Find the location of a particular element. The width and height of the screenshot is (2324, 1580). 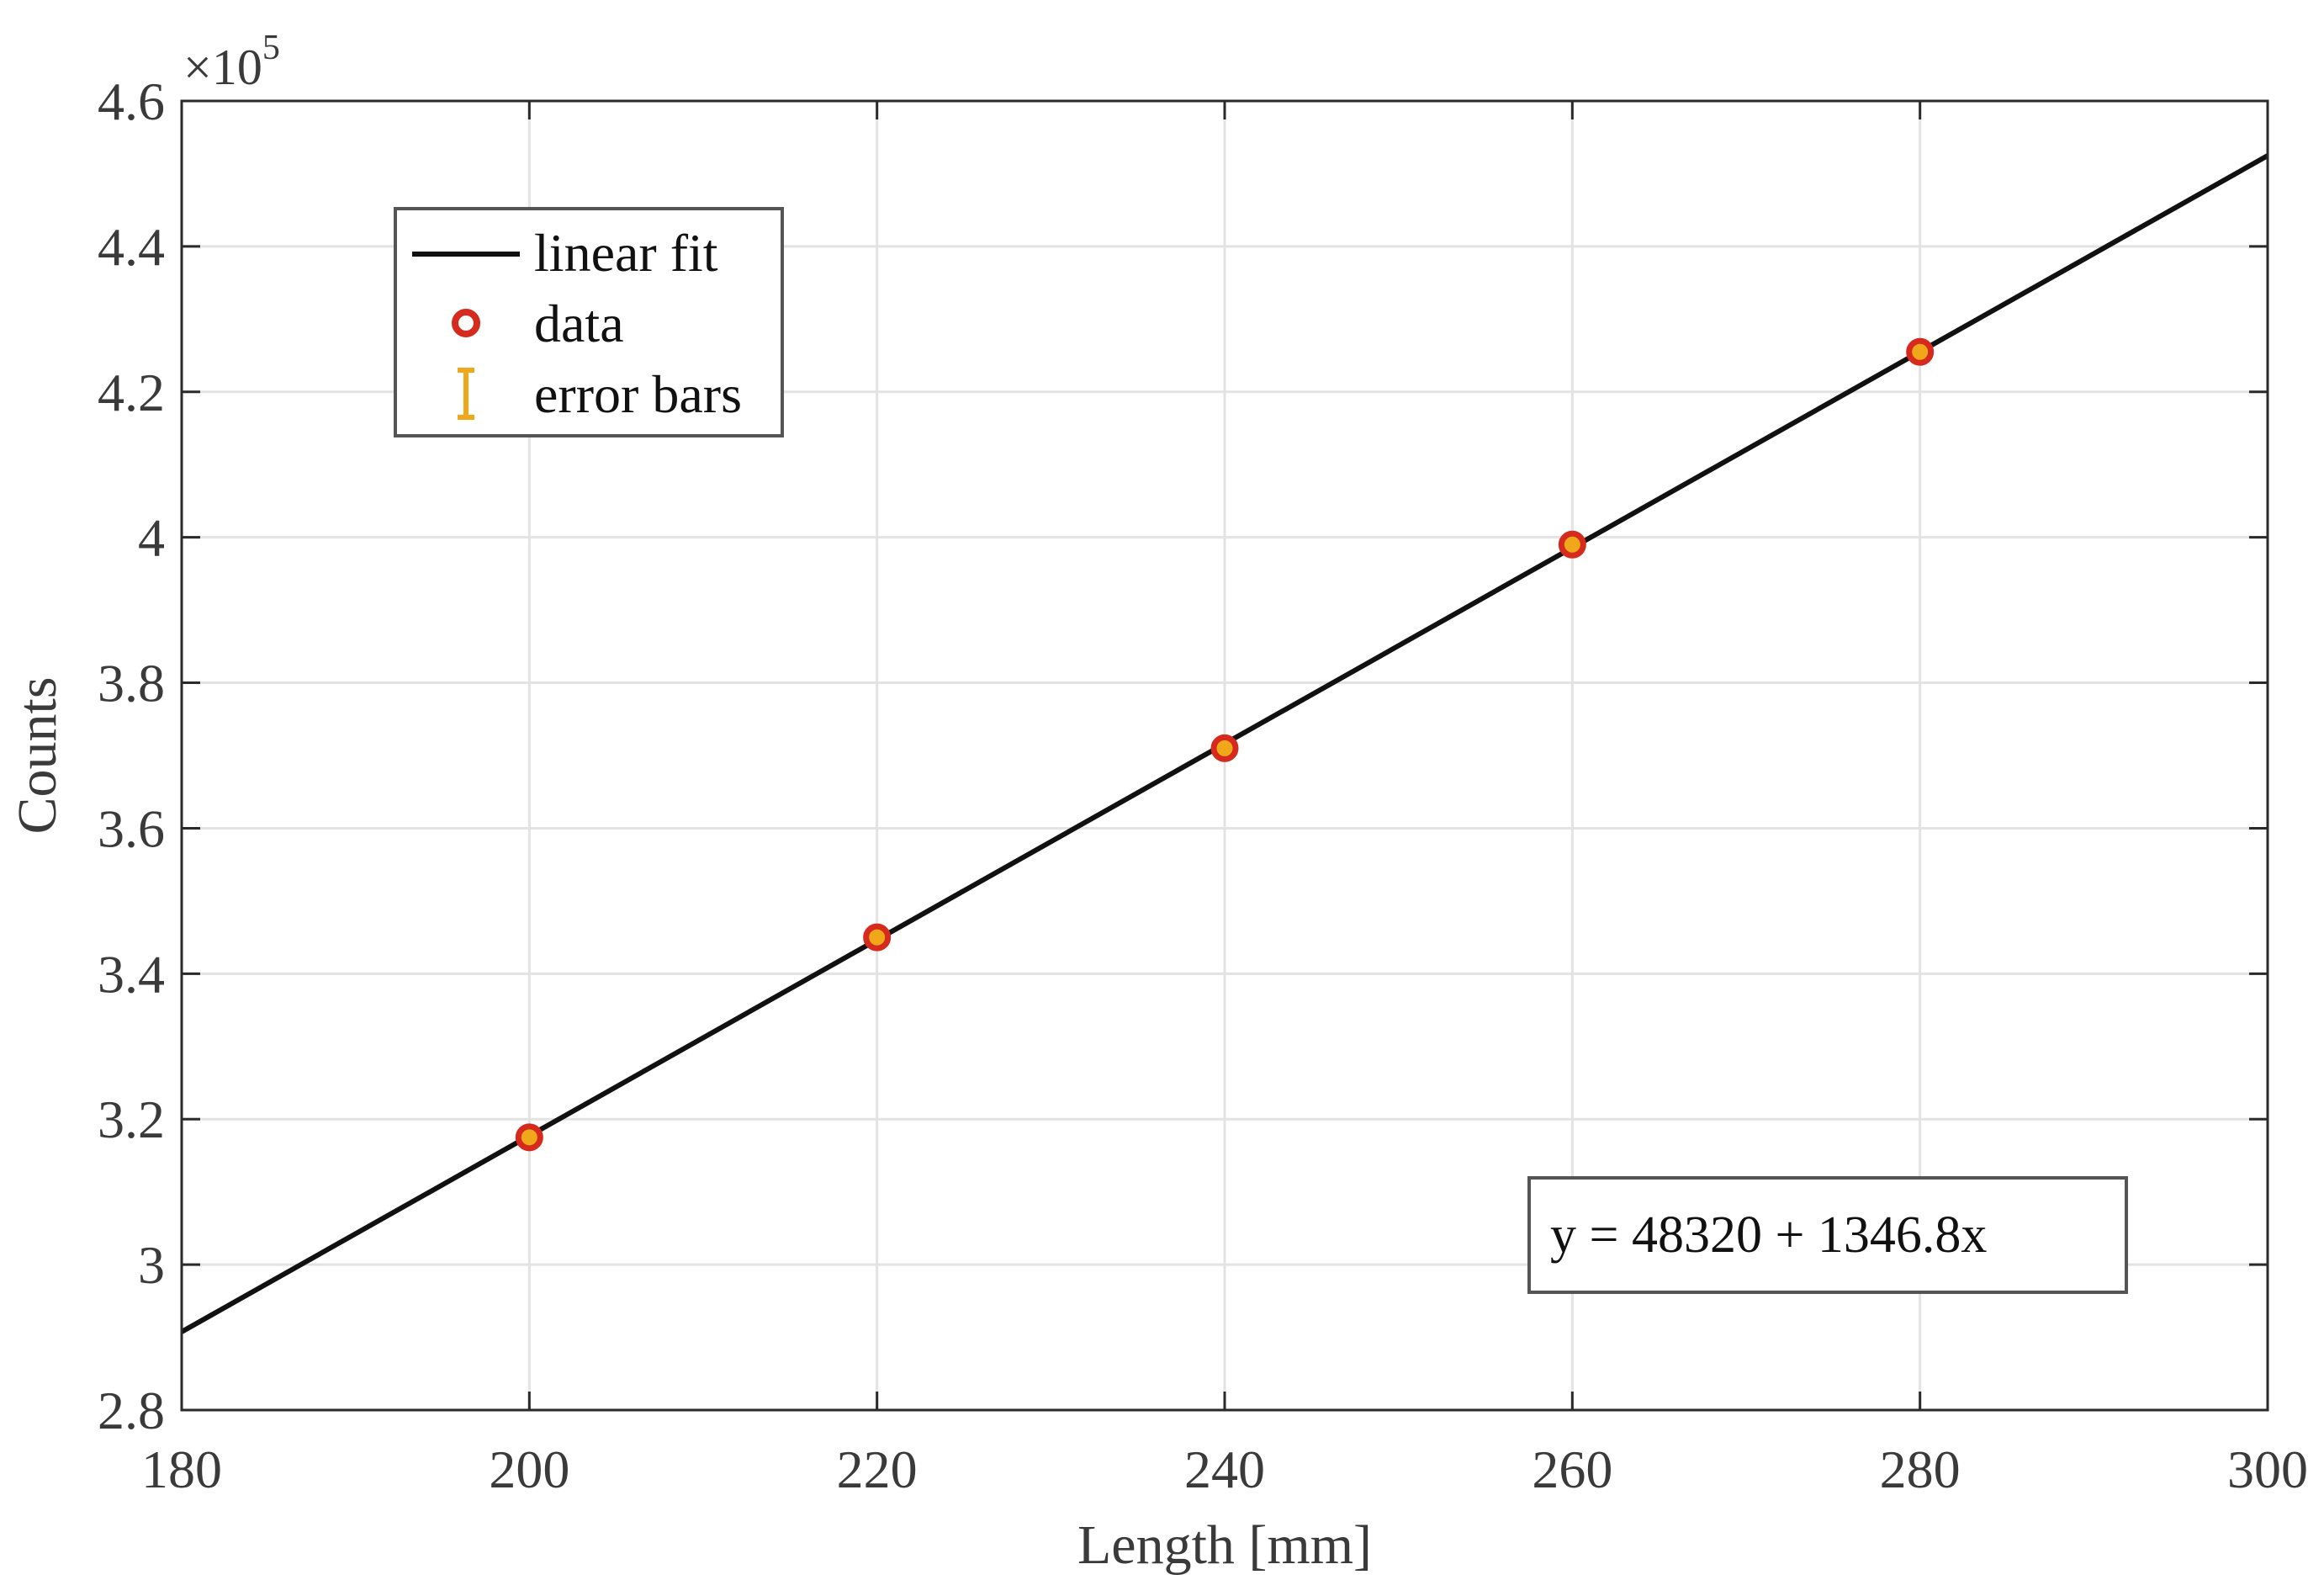

x-tick-label: 240 is located at coordinates (1225, 1469).